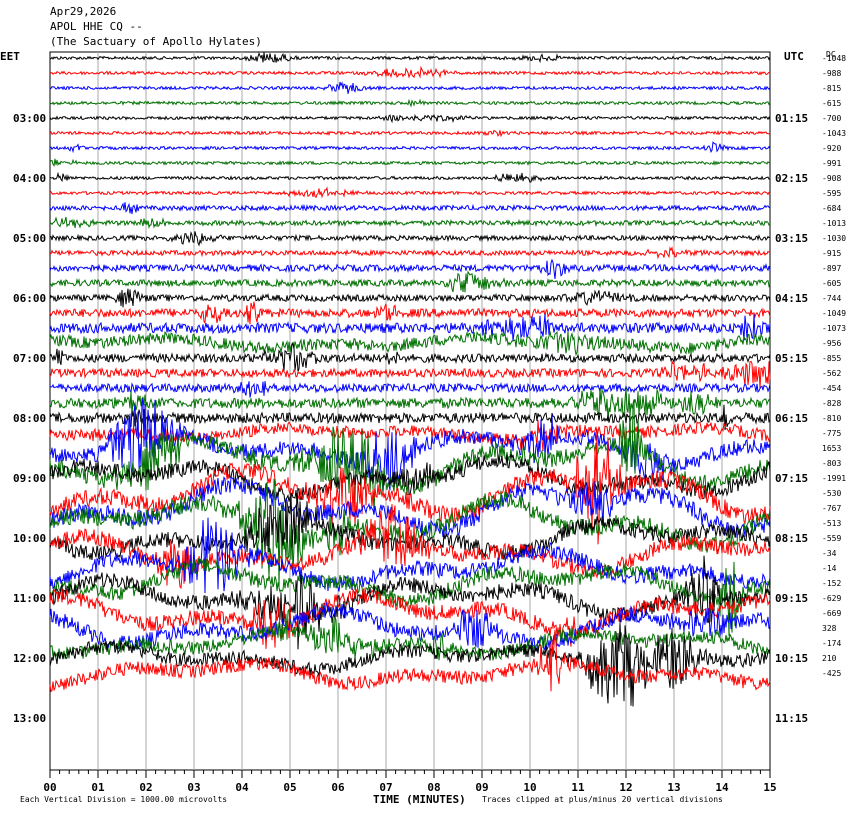 Image resolution: width=850 pixels, height=814 pixels. I want to click on dc-offset-label: 1653, so click(831, 448).